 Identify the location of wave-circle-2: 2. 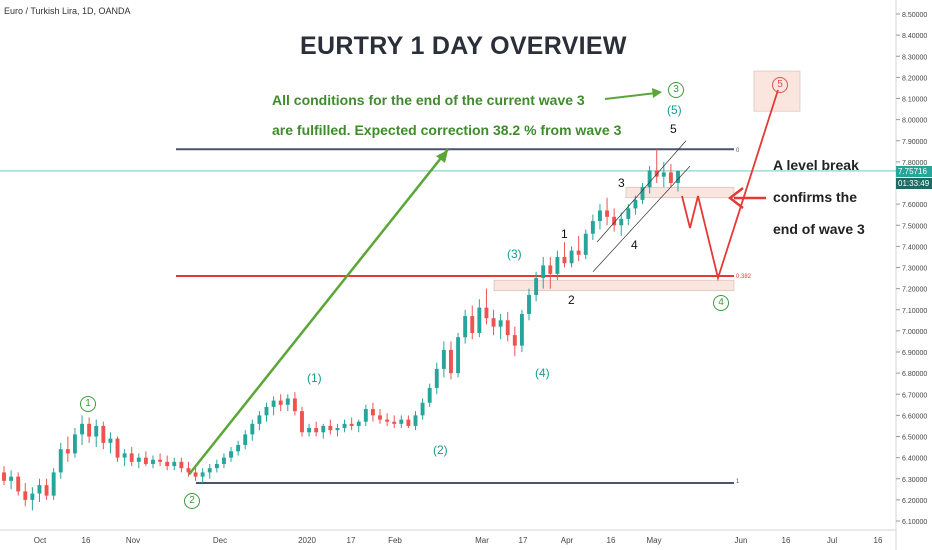
(192, 501).